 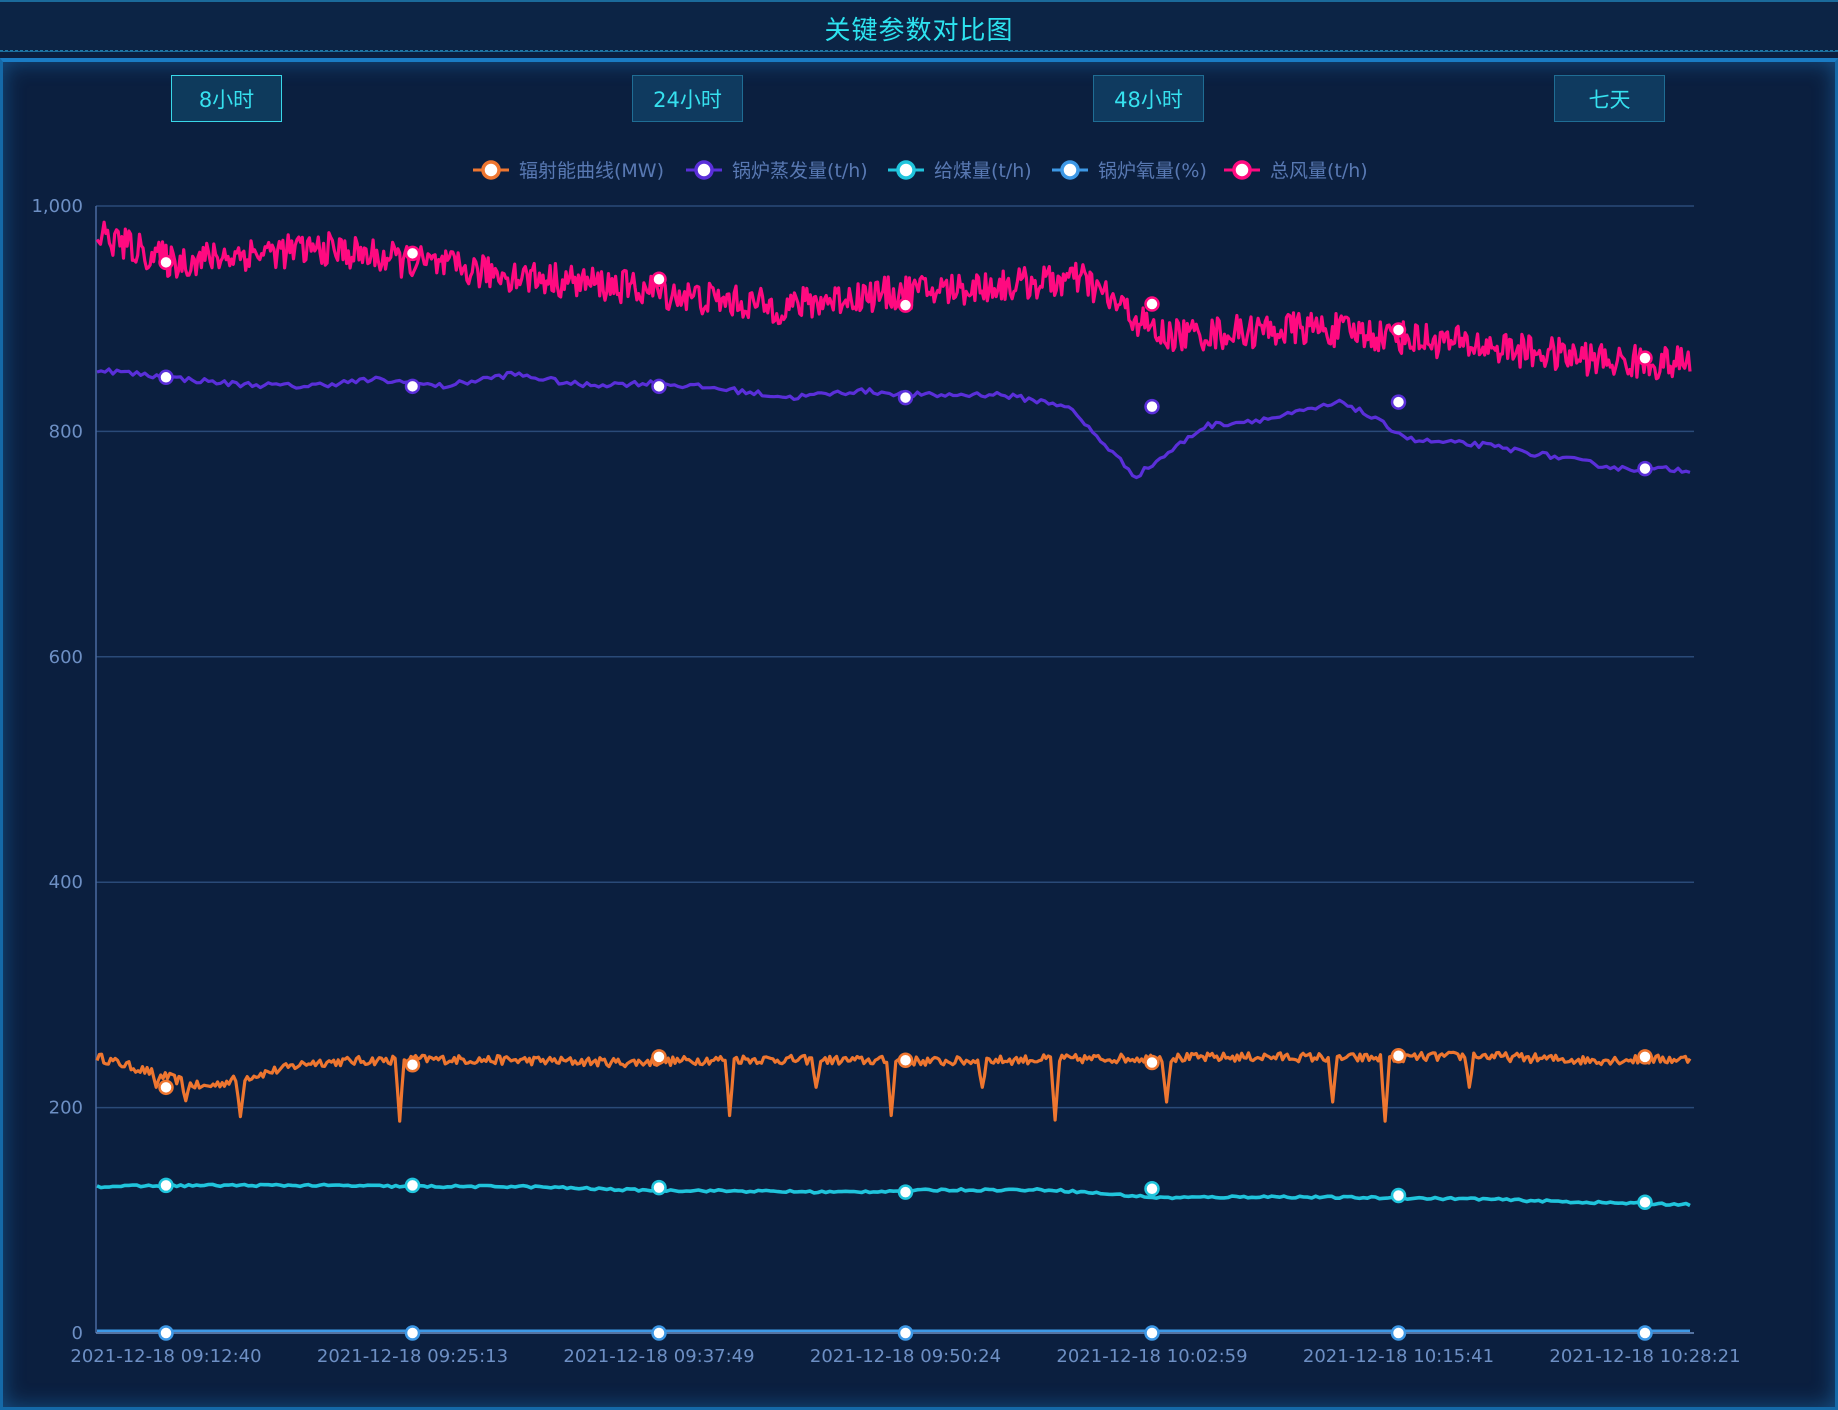 What do you see at coordinates (1398, 1356) in the screenshot?
I see `x-tick-label: 2021-12-18 10:15:41` at bounding box center [1398, 1356].